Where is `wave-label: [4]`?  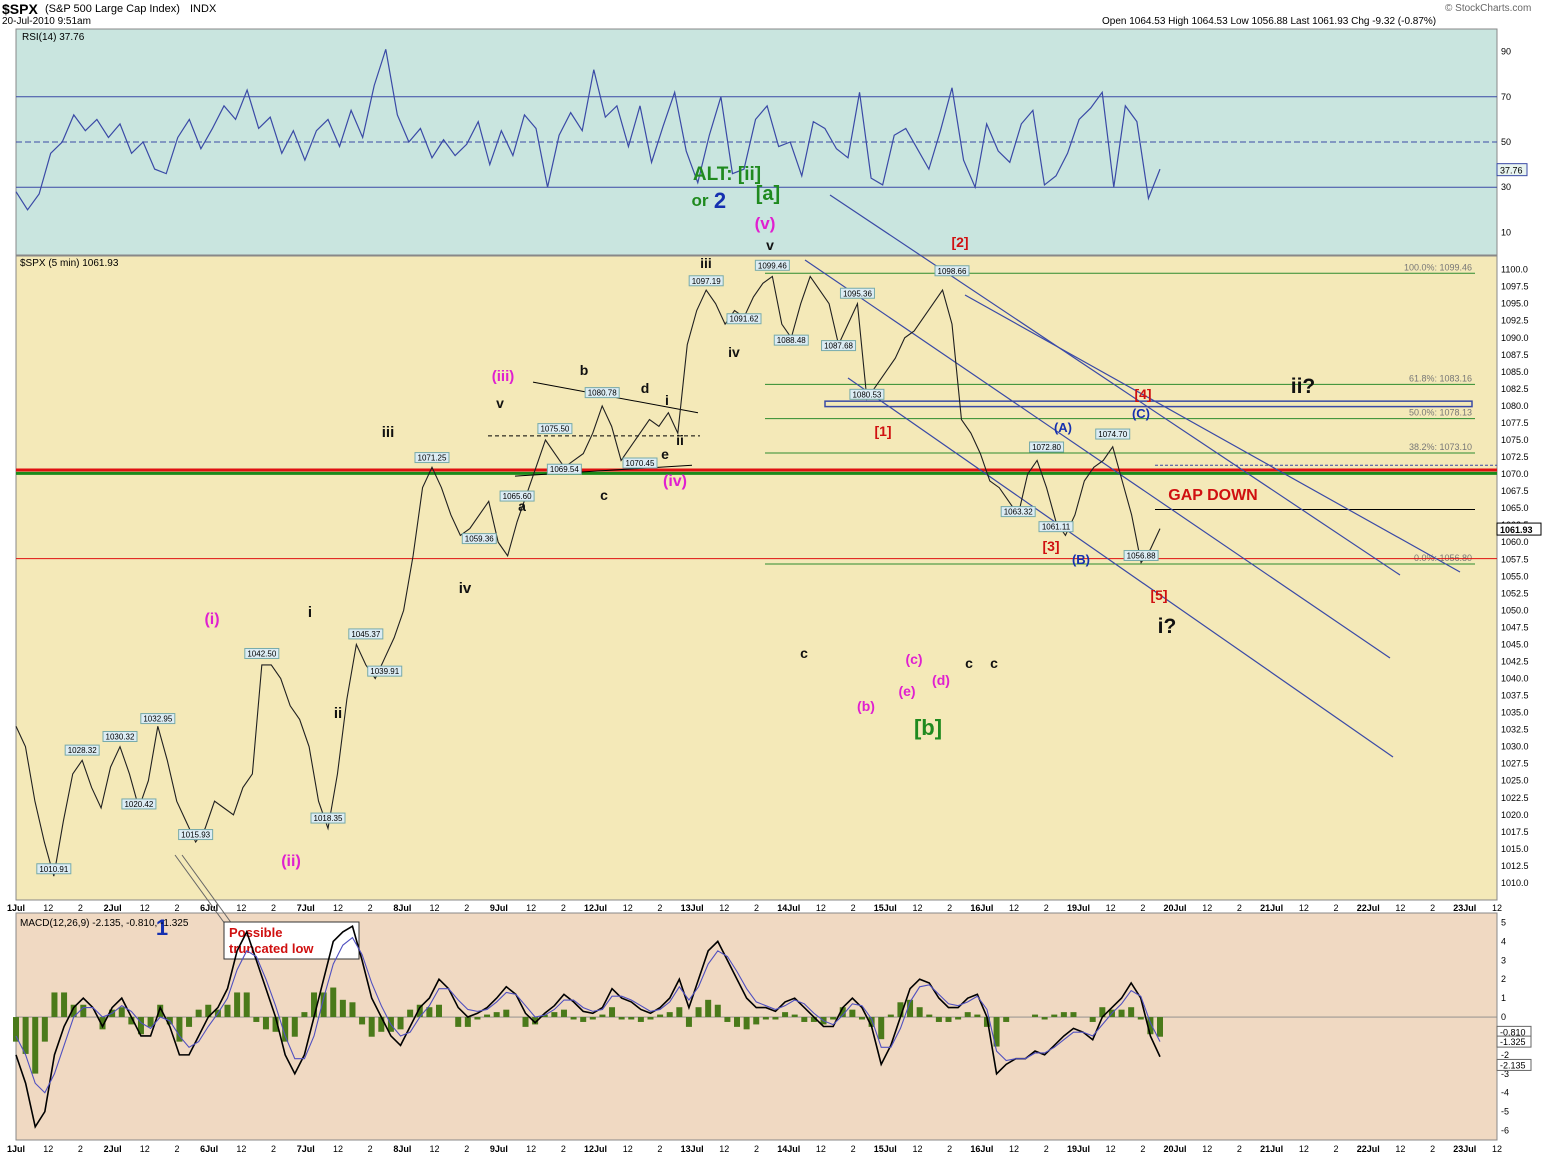
wave-label: [4] is located at coordinates (1142, 394).